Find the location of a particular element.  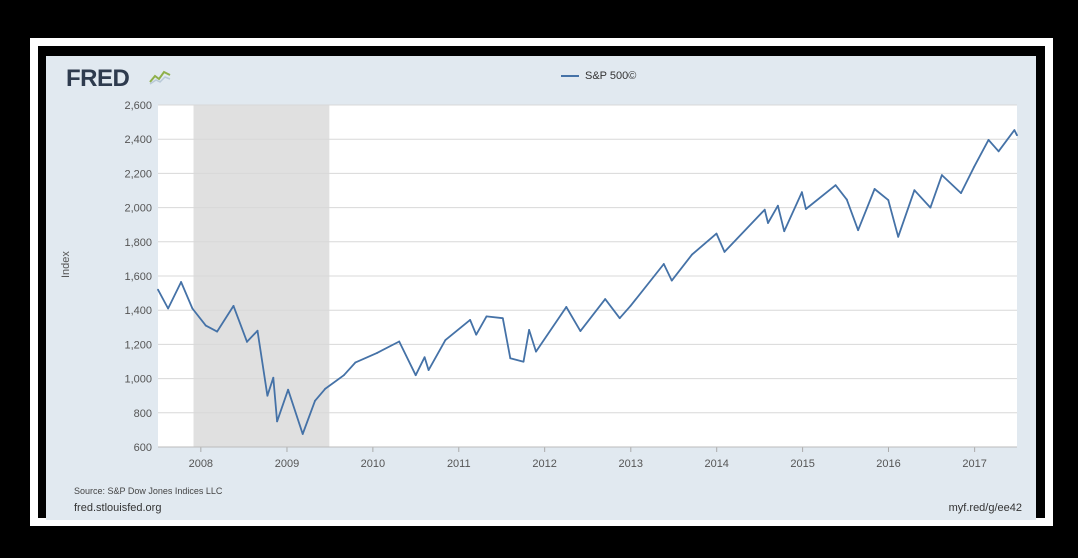

y-tick-label: 2,000 is located at coordinates (138, 209).